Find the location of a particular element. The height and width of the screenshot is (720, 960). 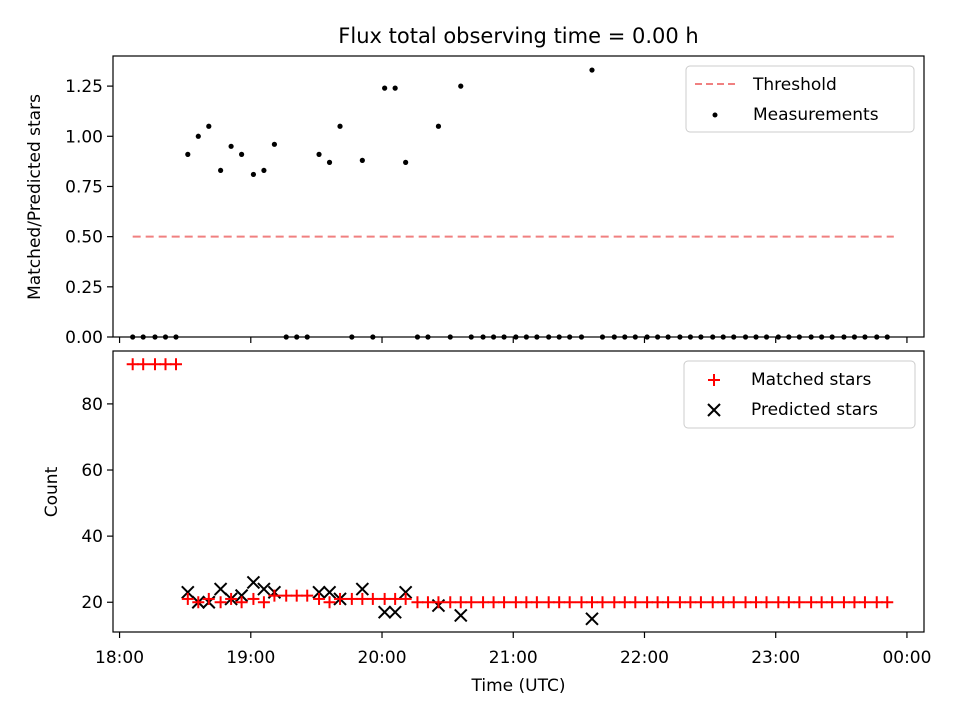

ratio-legend-box is located at coordinates (800, 99).